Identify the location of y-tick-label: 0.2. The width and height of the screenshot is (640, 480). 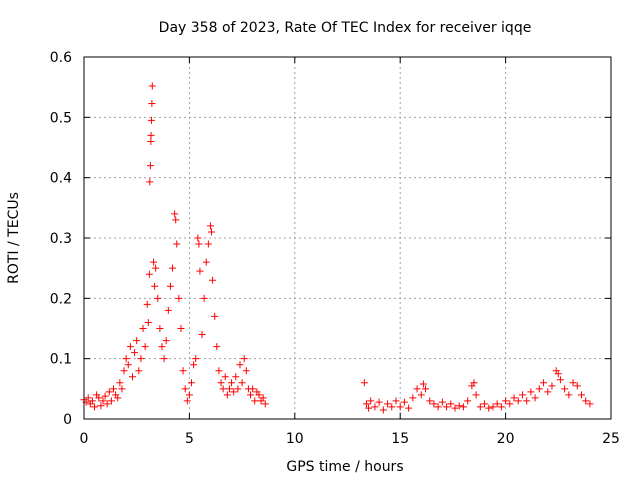
(61, 299).